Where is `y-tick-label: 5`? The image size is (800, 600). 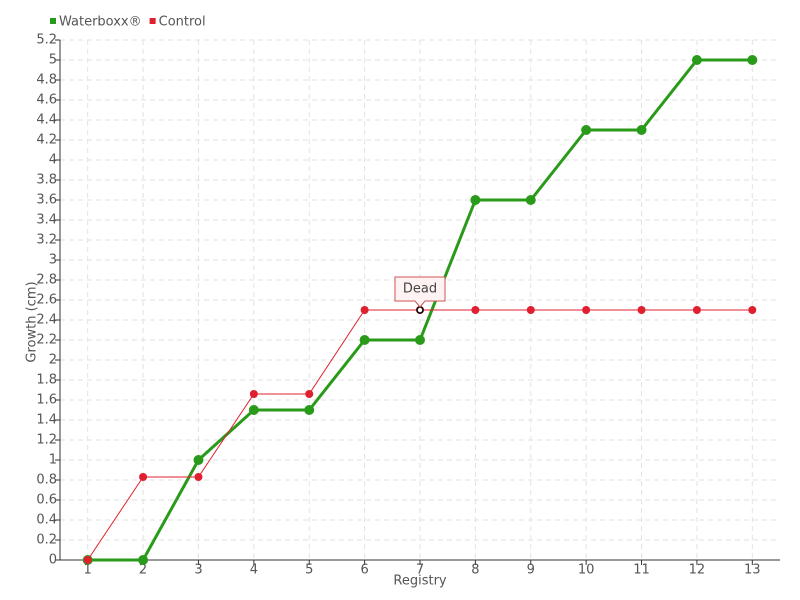 y-tick-label: 5 is located at coordinates (53, 60).